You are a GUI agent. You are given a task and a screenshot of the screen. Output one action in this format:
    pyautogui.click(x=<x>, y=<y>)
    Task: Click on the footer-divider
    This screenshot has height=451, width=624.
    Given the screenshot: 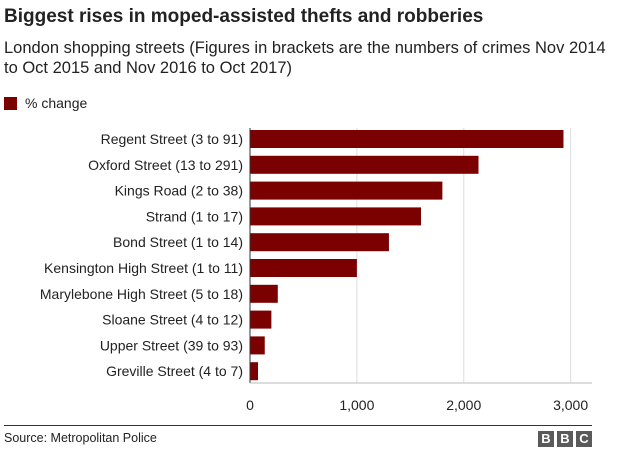 What is the action you would take?
    pyautogui.click(x=298, y=425)
    